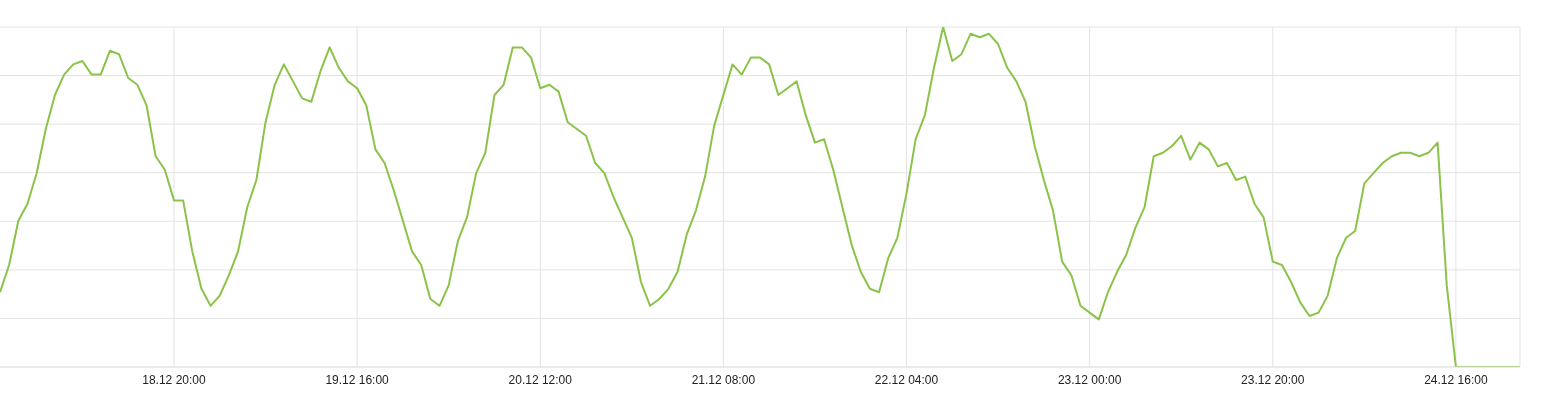 The height and width of the screenshot is (415, 1557). Describe the element at coordinates (540, 379) in the screenshot. I see `x-tick-label: 20.12 12:00` at that location.